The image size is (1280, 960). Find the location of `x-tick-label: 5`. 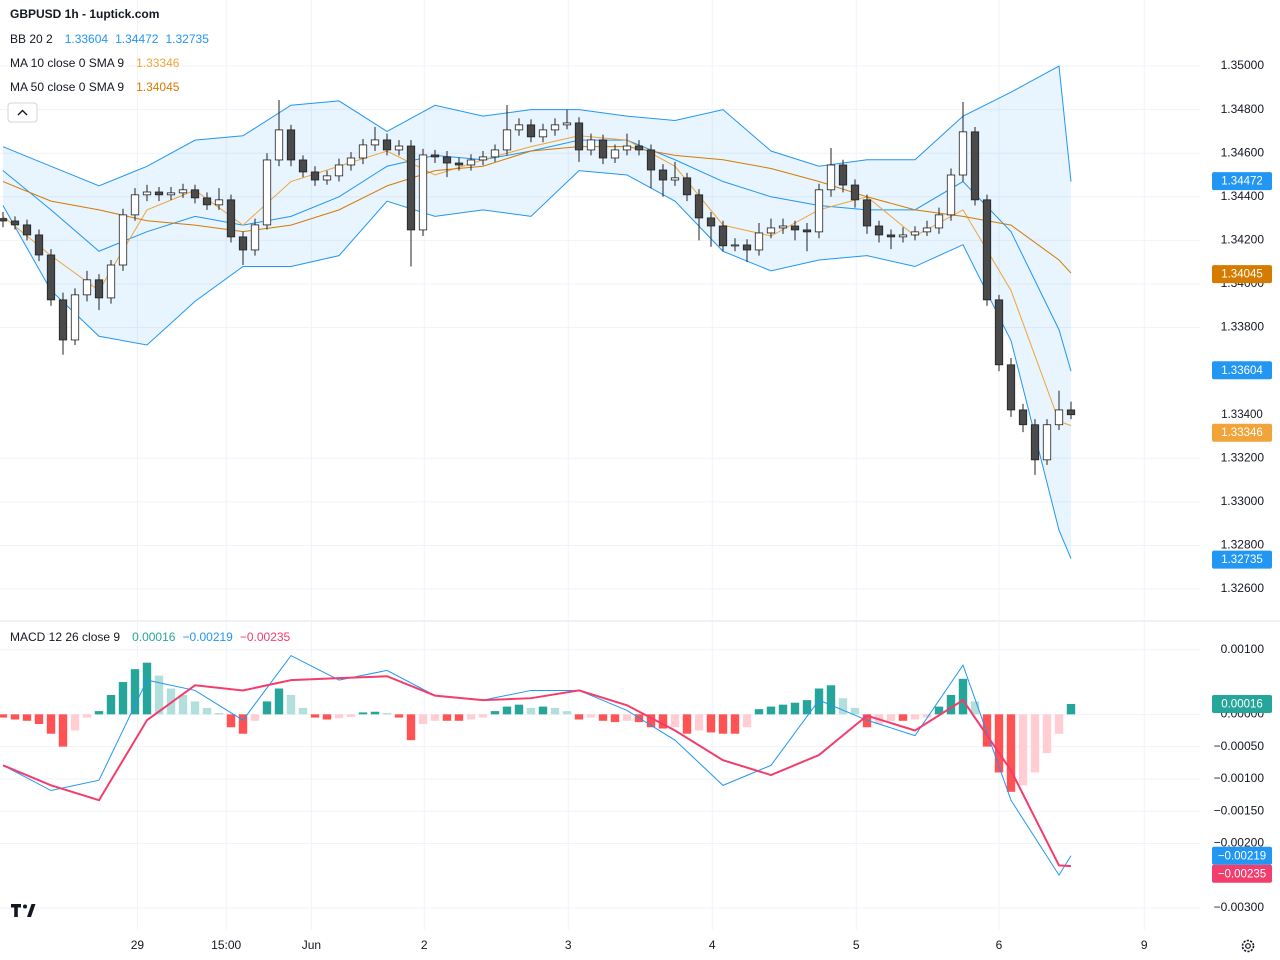

x-tick-label: 5 is located at coordinates (856, 945).